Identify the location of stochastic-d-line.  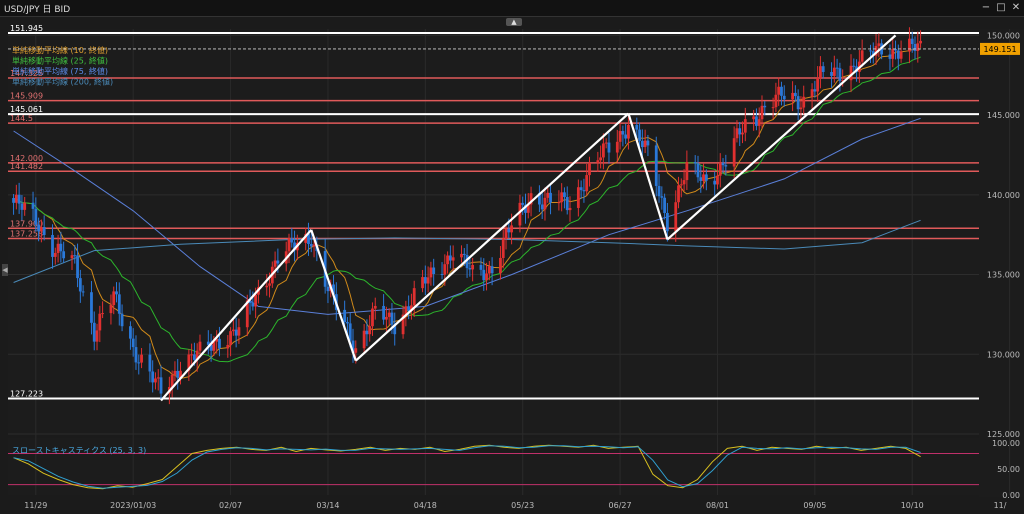
(467, 467).